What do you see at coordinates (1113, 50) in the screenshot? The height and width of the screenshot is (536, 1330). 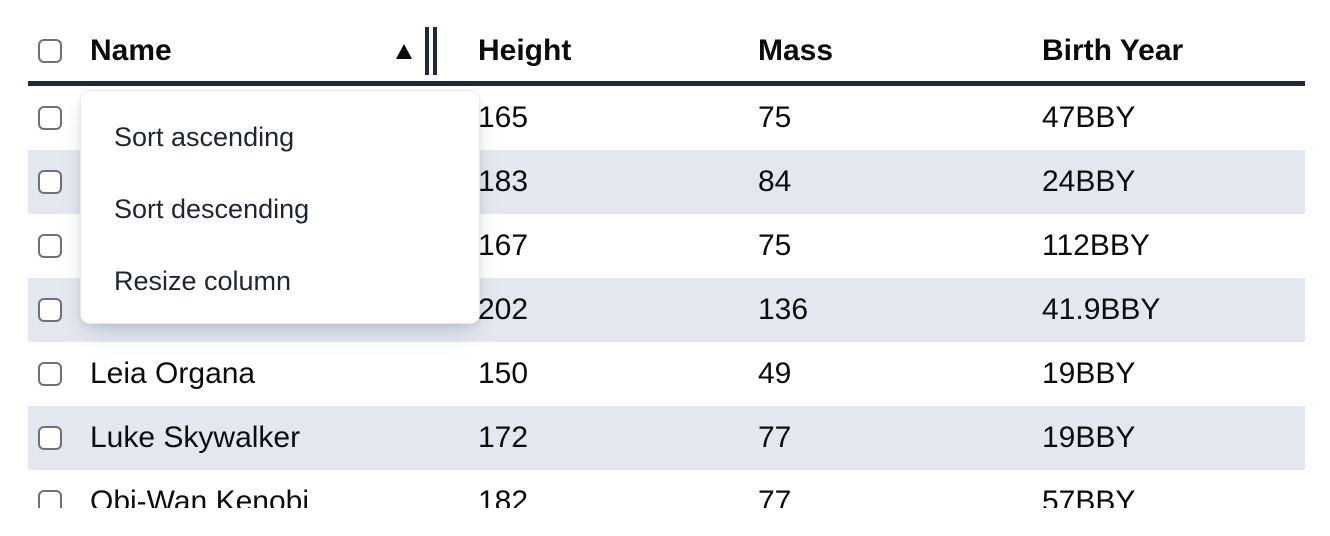 I see `column-label-birth-year: Birth Year` at bounding box center [1113, 50].